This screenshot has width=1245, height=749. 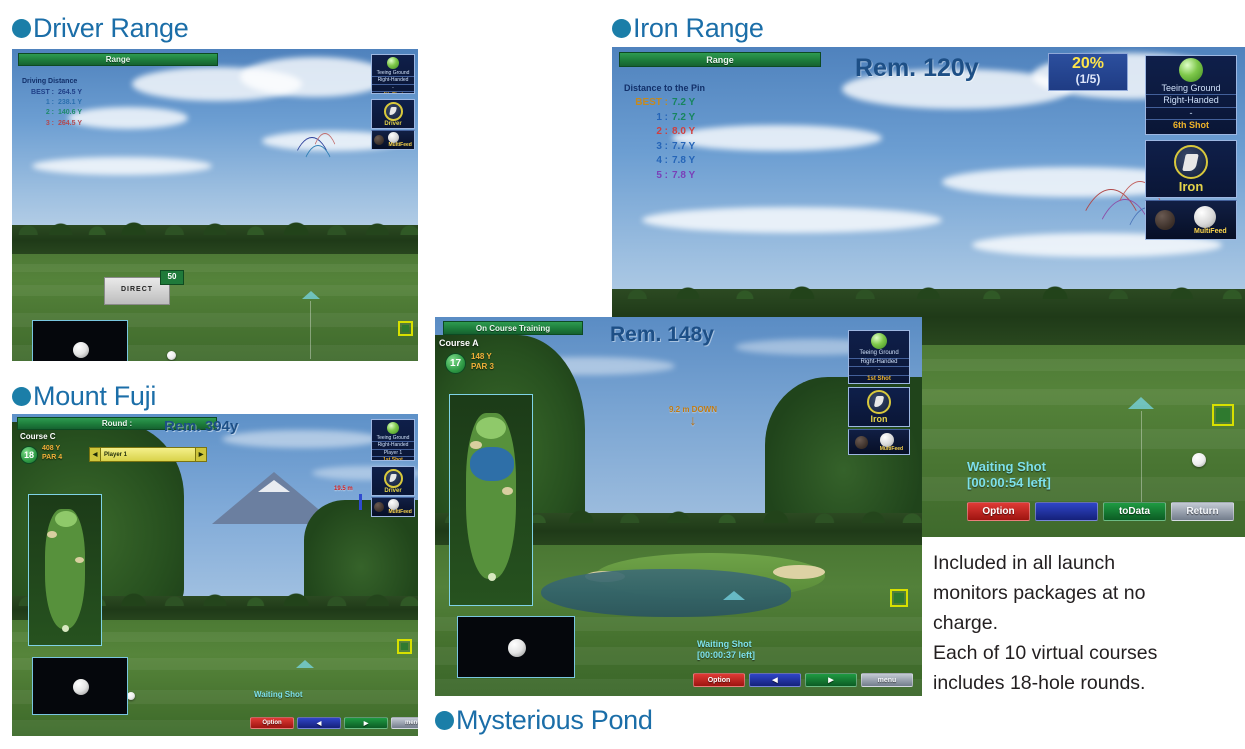 What do you see at coordinates (393, 481) in the screenshot?
I see `fuji-club-panel: Driver` at bounding box center [393, 481].